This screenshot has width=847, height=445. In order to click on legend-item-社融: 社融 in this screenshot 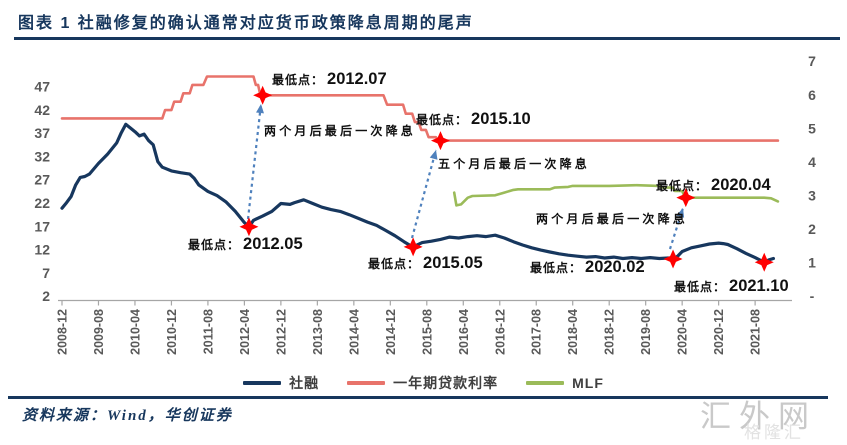, I will do `click(281, 383)`.